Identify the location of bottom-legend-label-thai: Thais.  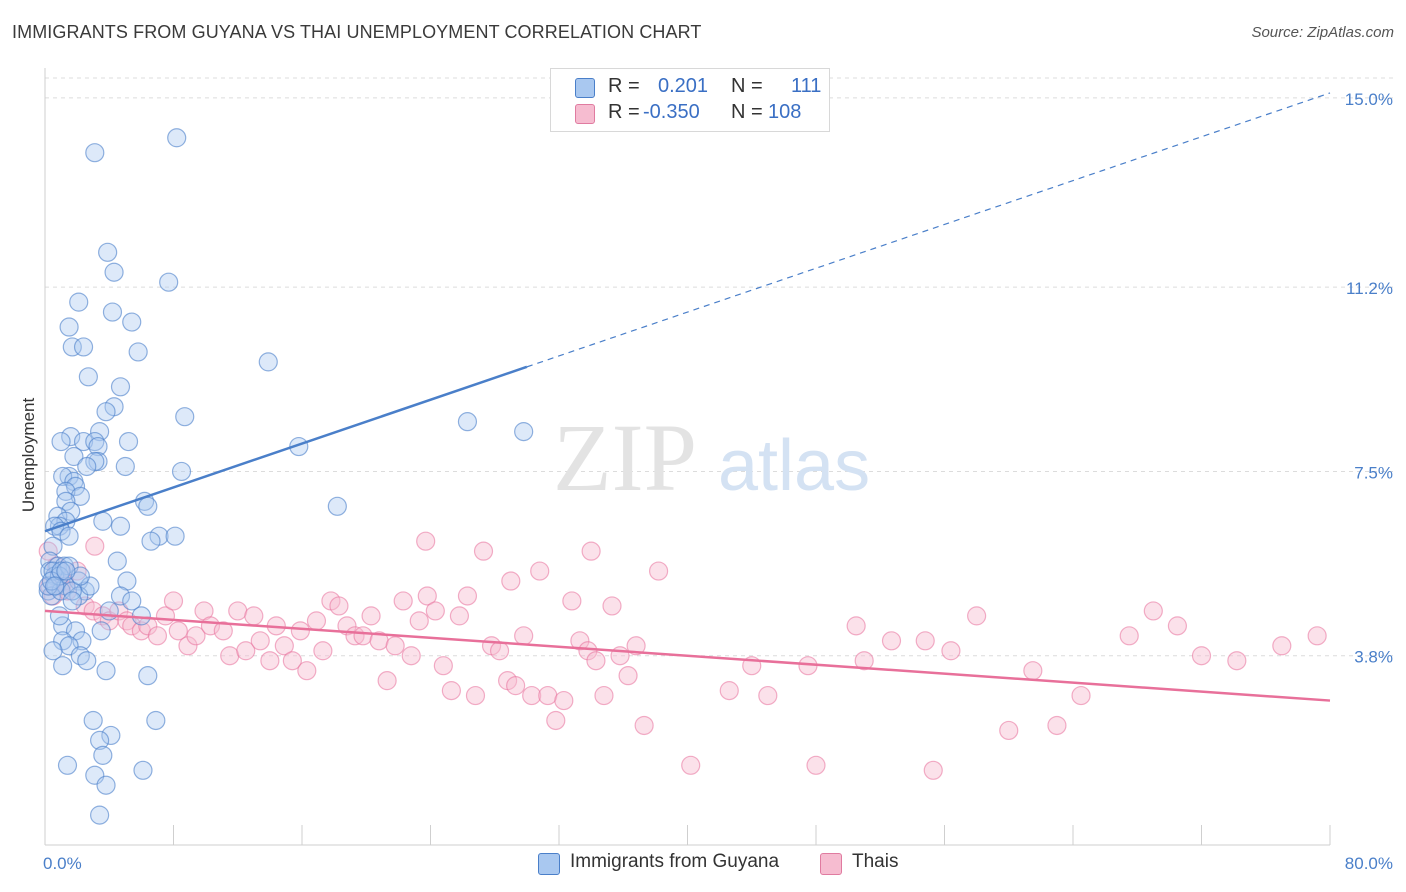
(875, 861).